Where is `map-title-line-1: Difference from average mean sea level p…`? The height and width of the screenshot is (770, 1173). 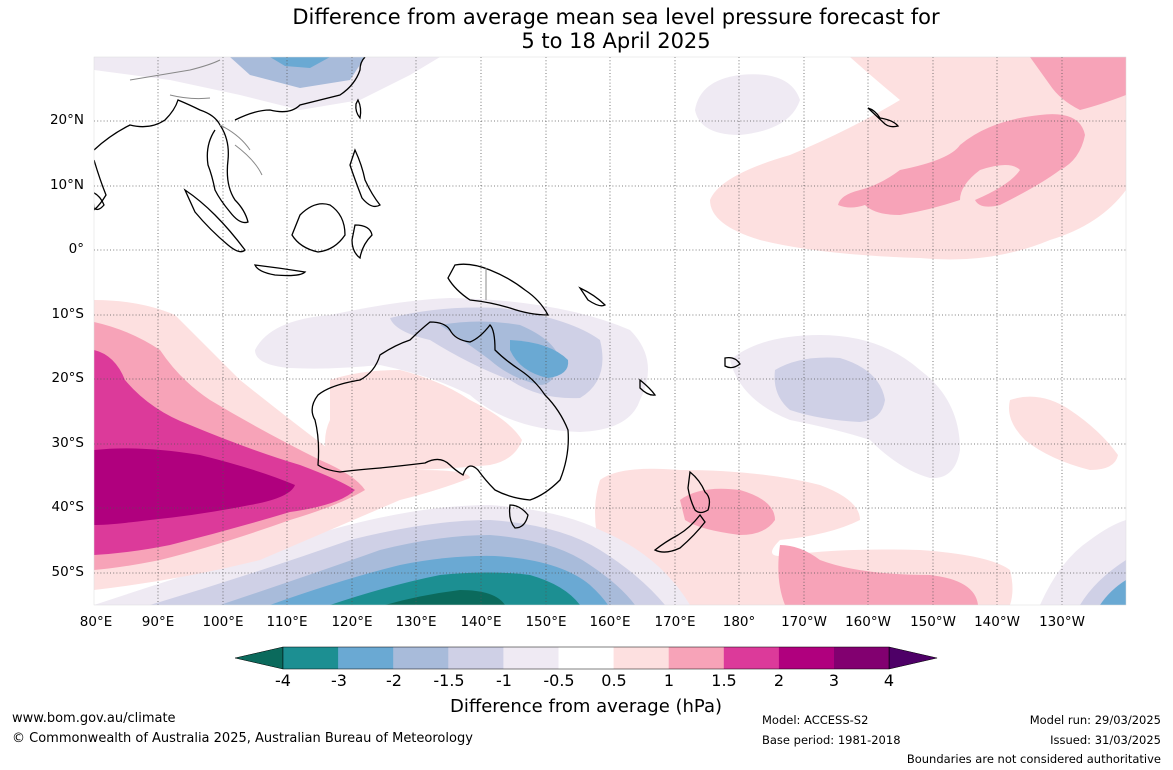 map-title-line-1: Difference from average mean sea level p… is located at coordinates (616, 17).